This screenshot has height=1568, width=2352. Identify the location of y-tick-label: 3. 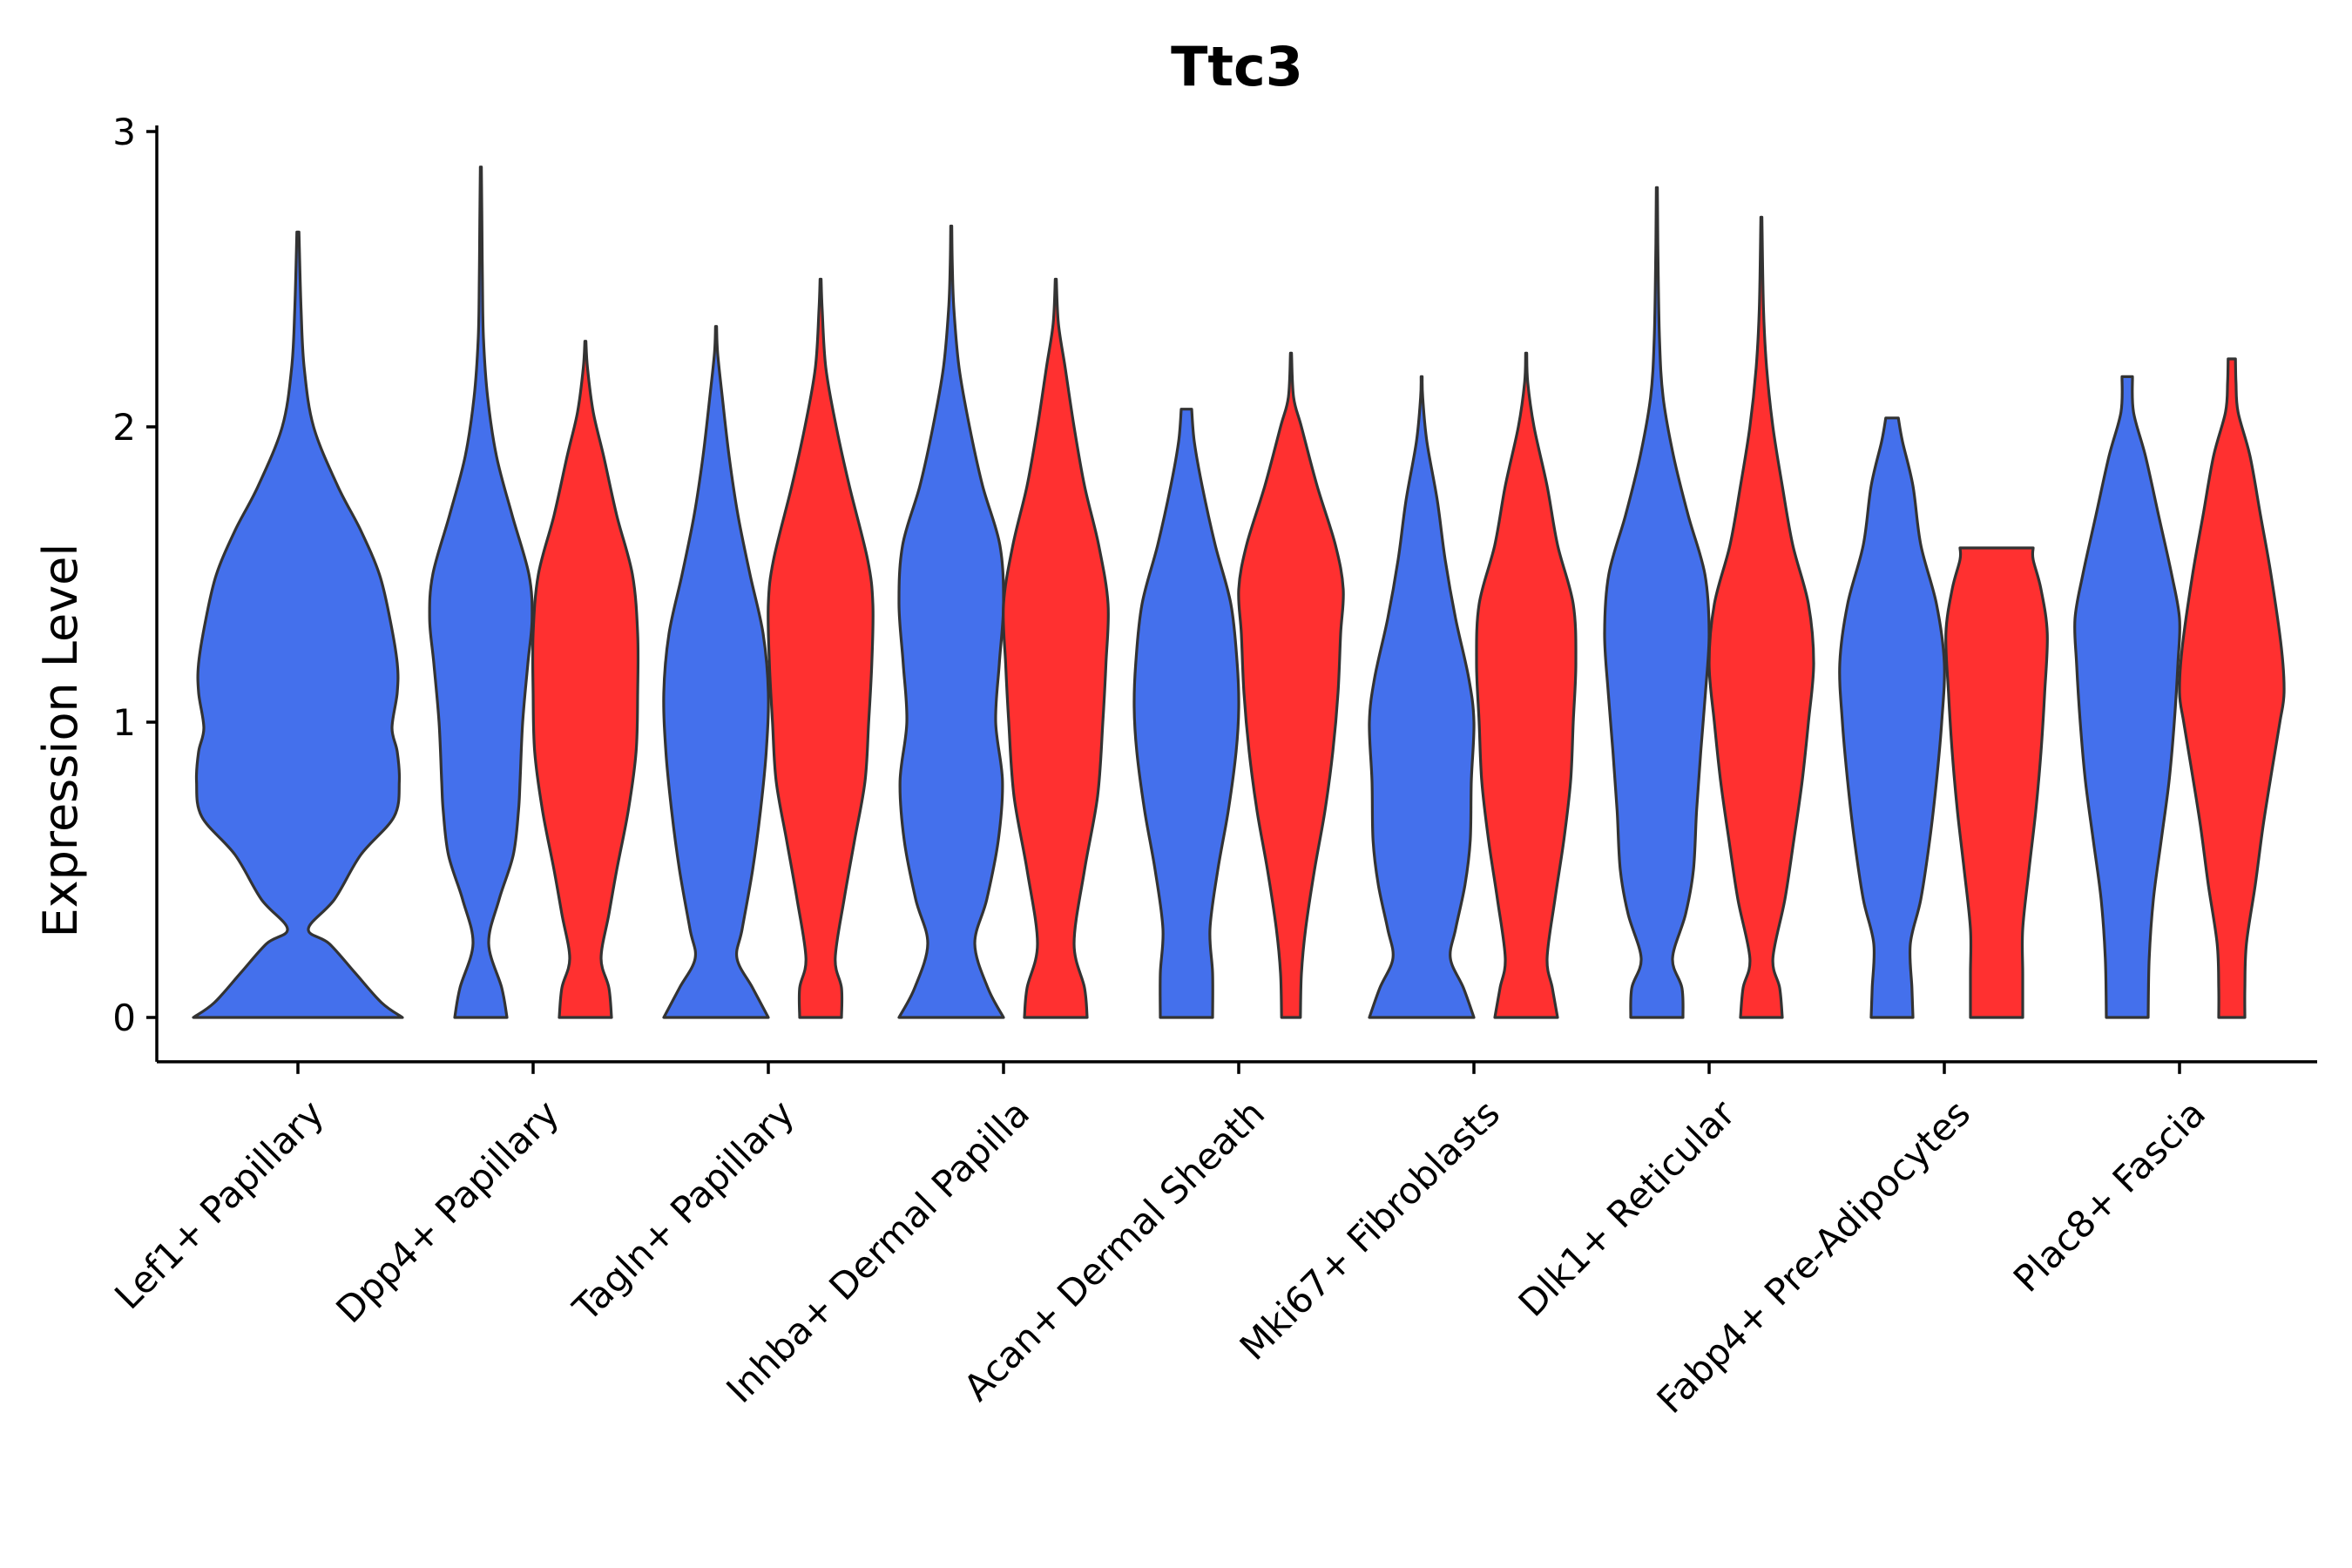
(124, 132).